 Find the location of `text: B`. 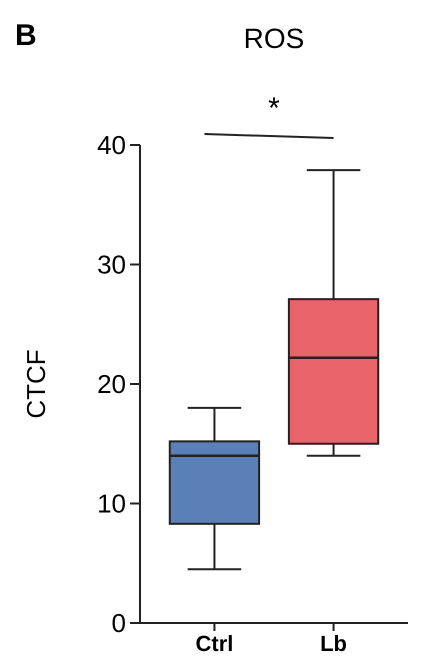

text: B is located at coordinates (26, 35).